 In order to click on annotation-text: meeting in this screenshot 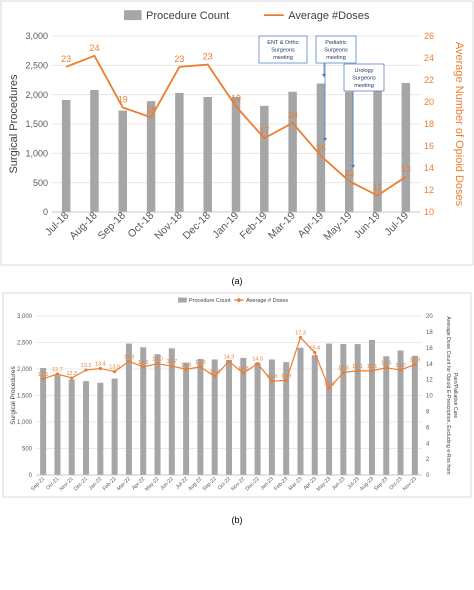, I will do `click(336, 58)`.